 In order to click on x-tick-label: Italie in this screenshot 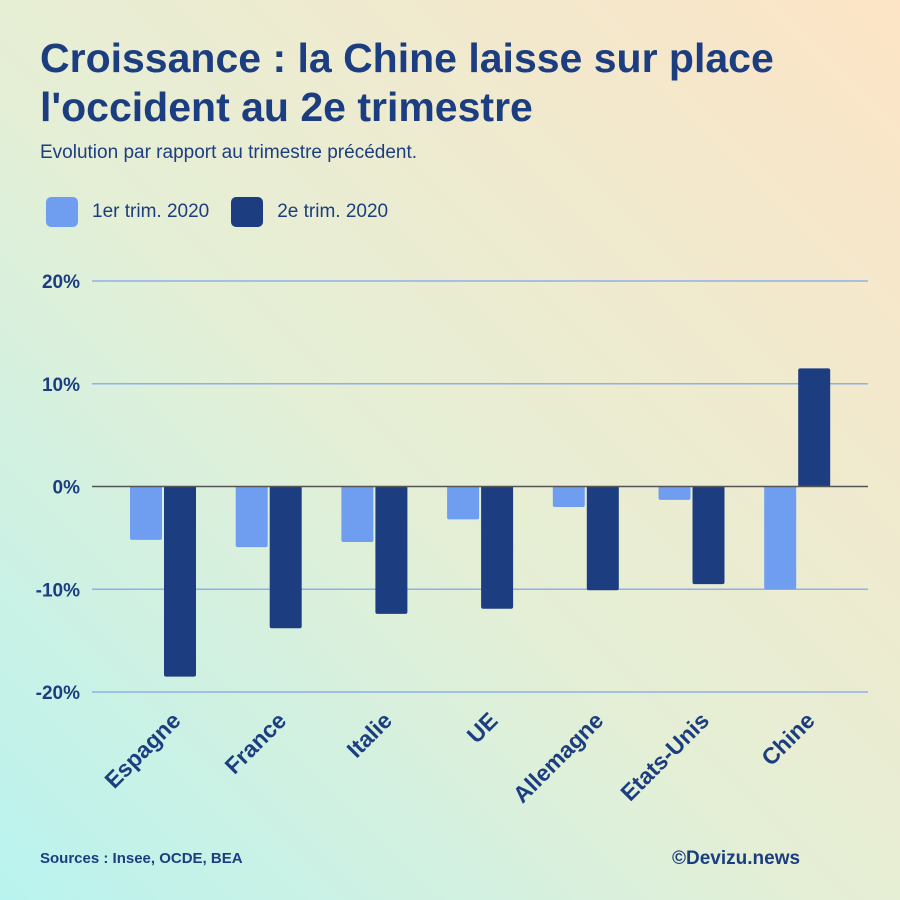, I will do `click(368, 734)`.